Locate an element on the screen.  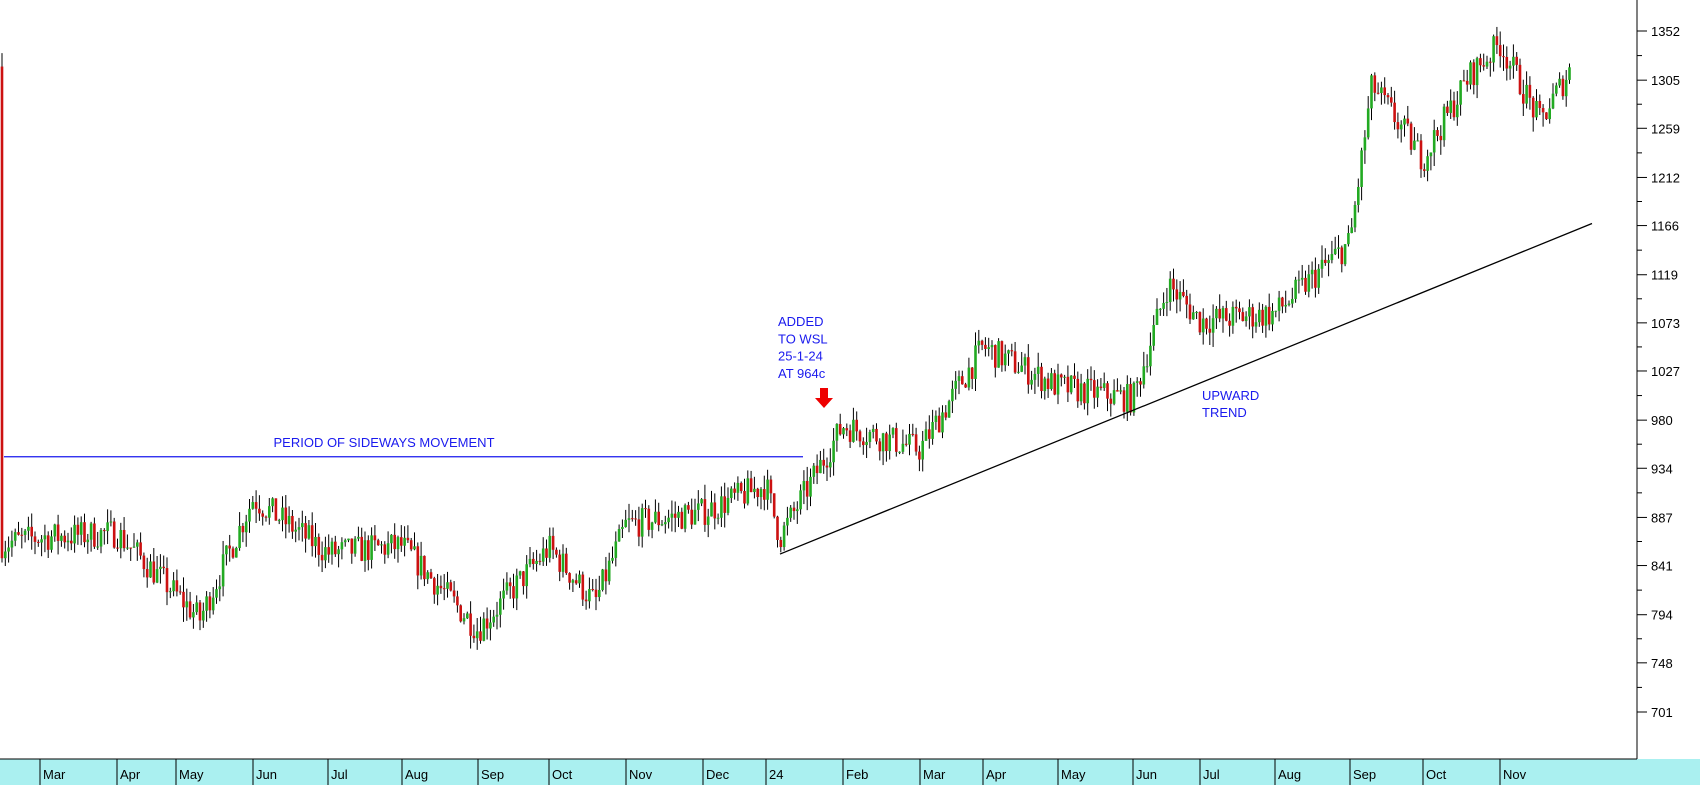
x-tick-label: Oct is located at coordinates (1436, 774).